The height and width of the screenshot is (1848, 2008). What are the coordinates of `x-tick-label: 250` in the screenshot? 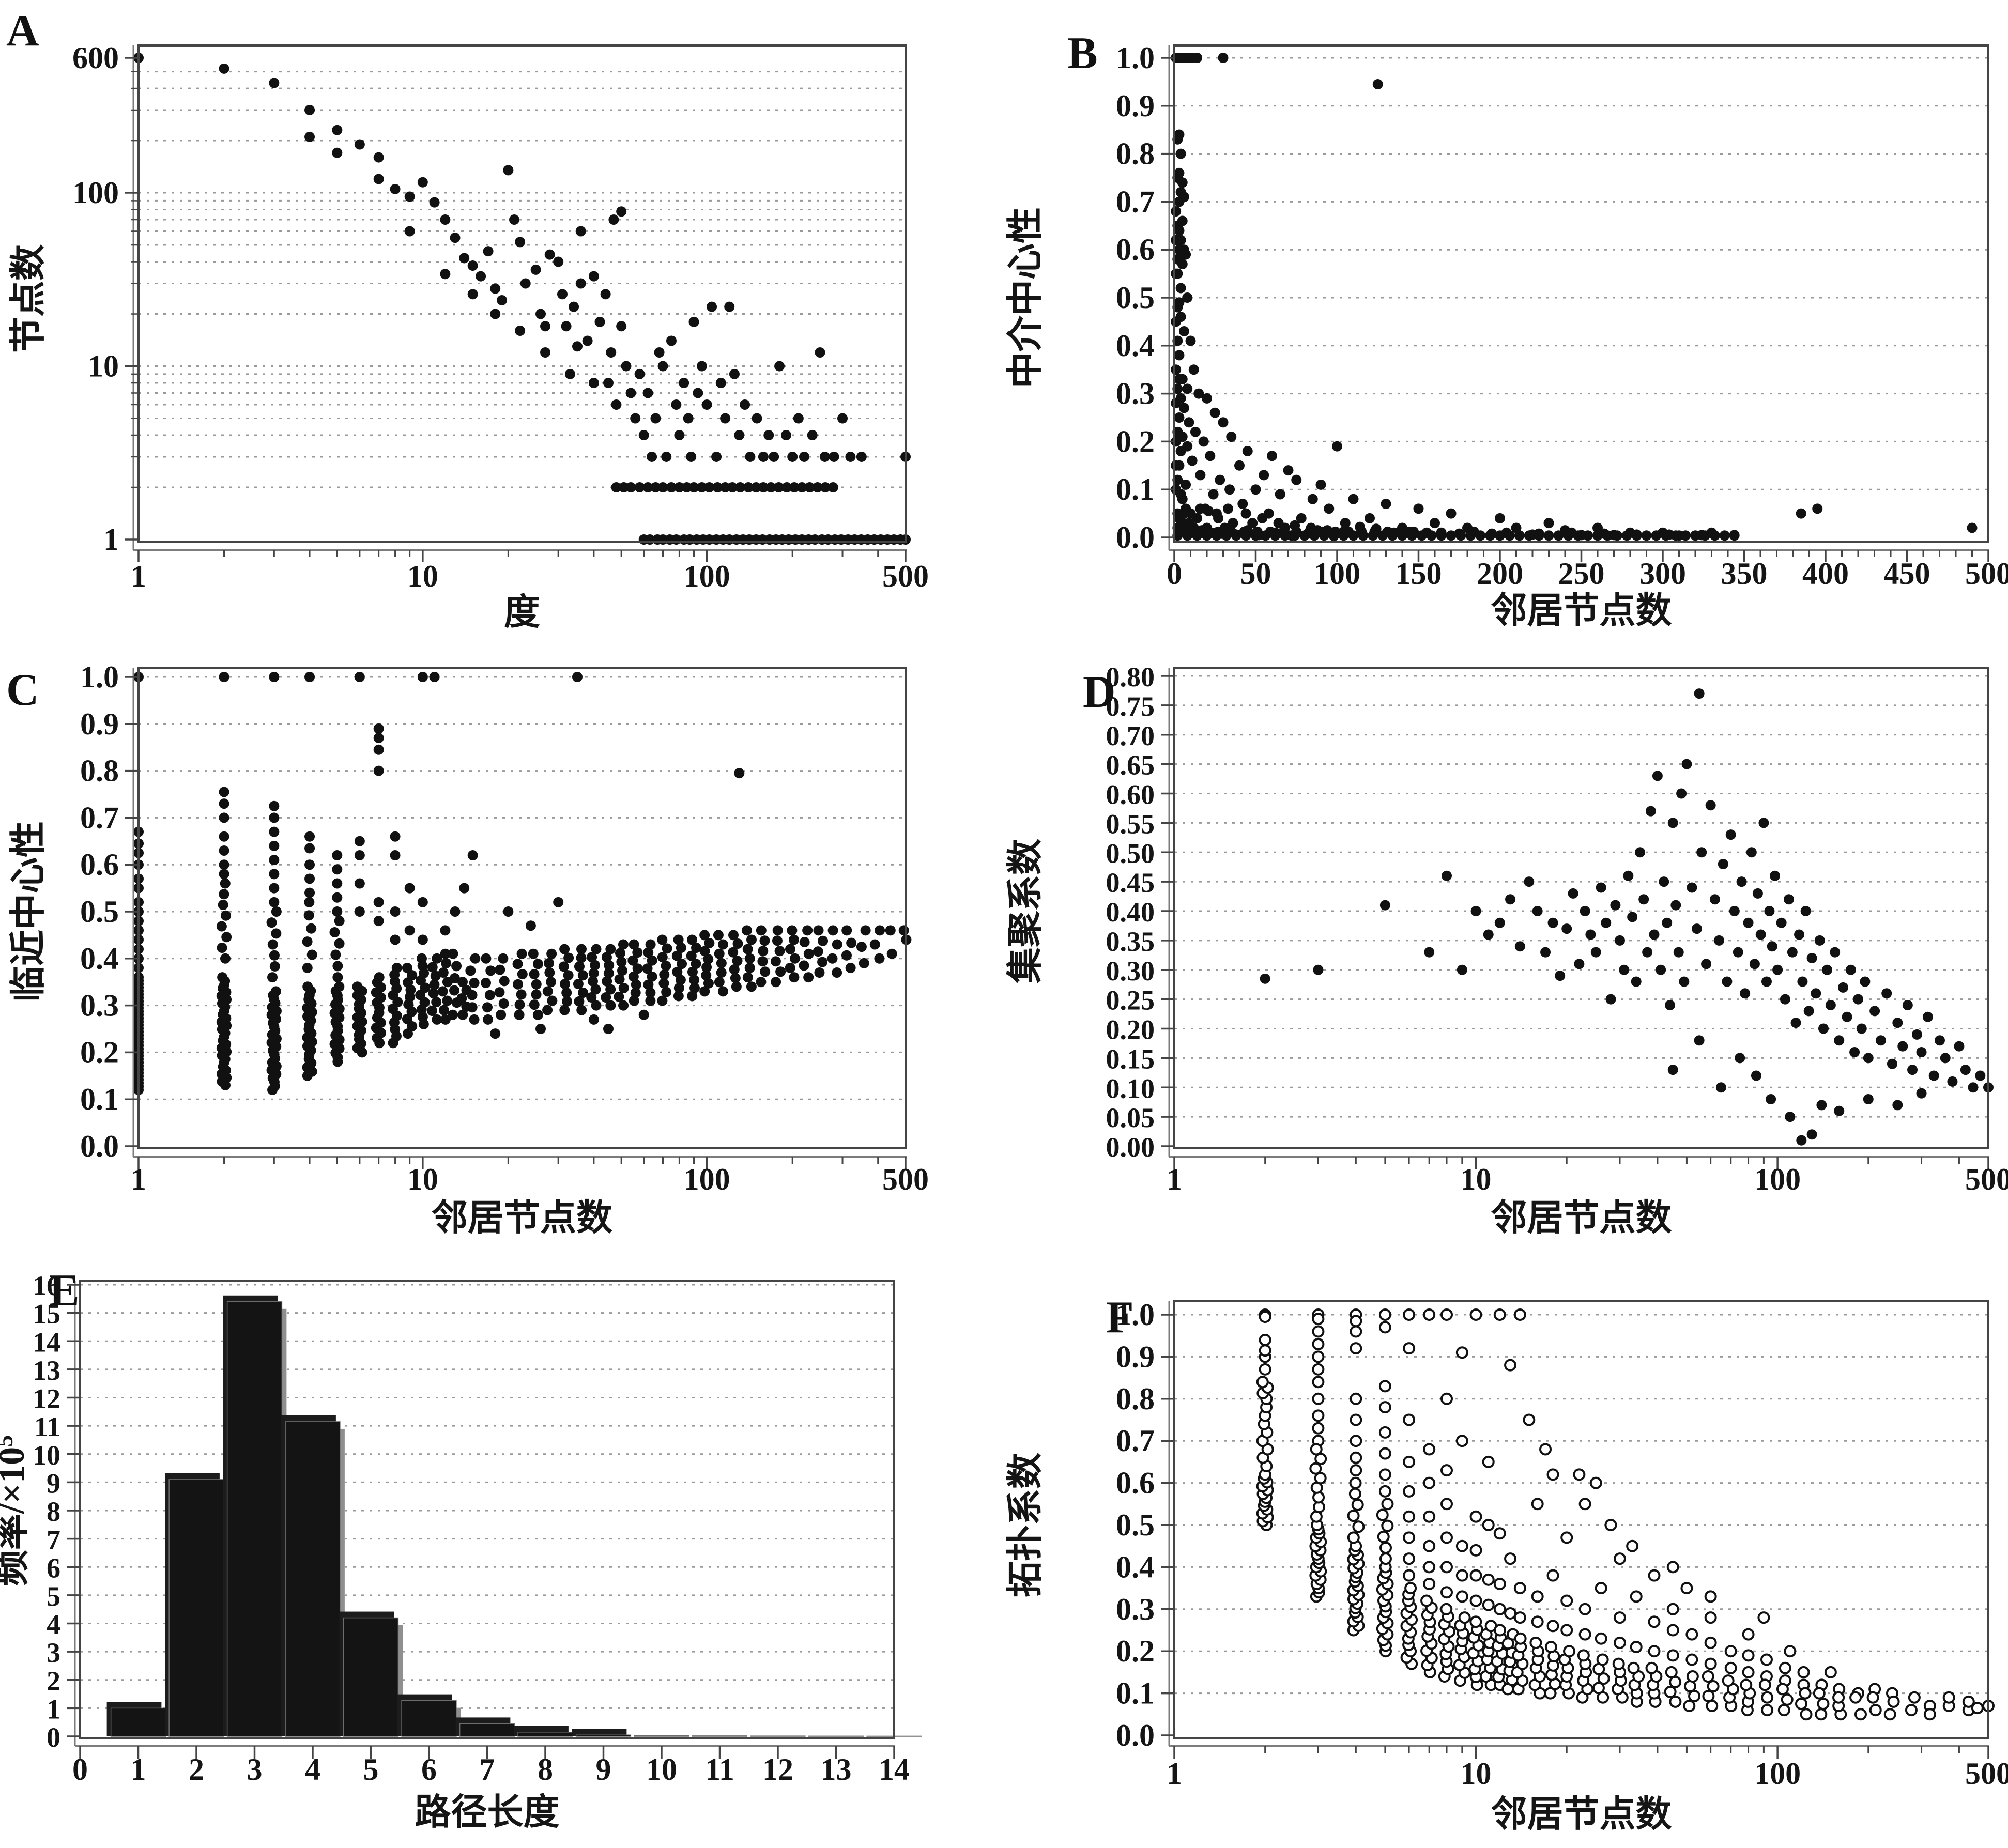 It's located at (1582, 574).